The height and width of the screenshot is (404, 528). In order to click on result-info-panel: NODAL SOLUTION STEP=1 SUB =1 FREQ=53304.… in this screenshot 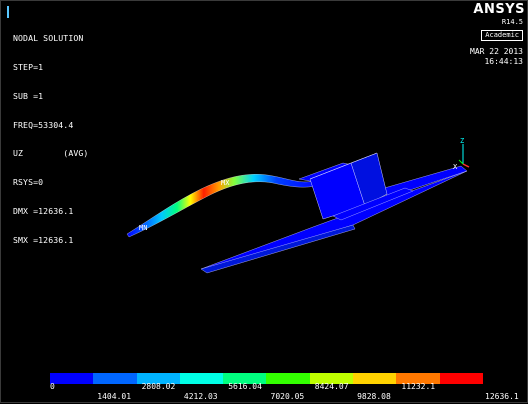, I will do `click(50, 139)`.